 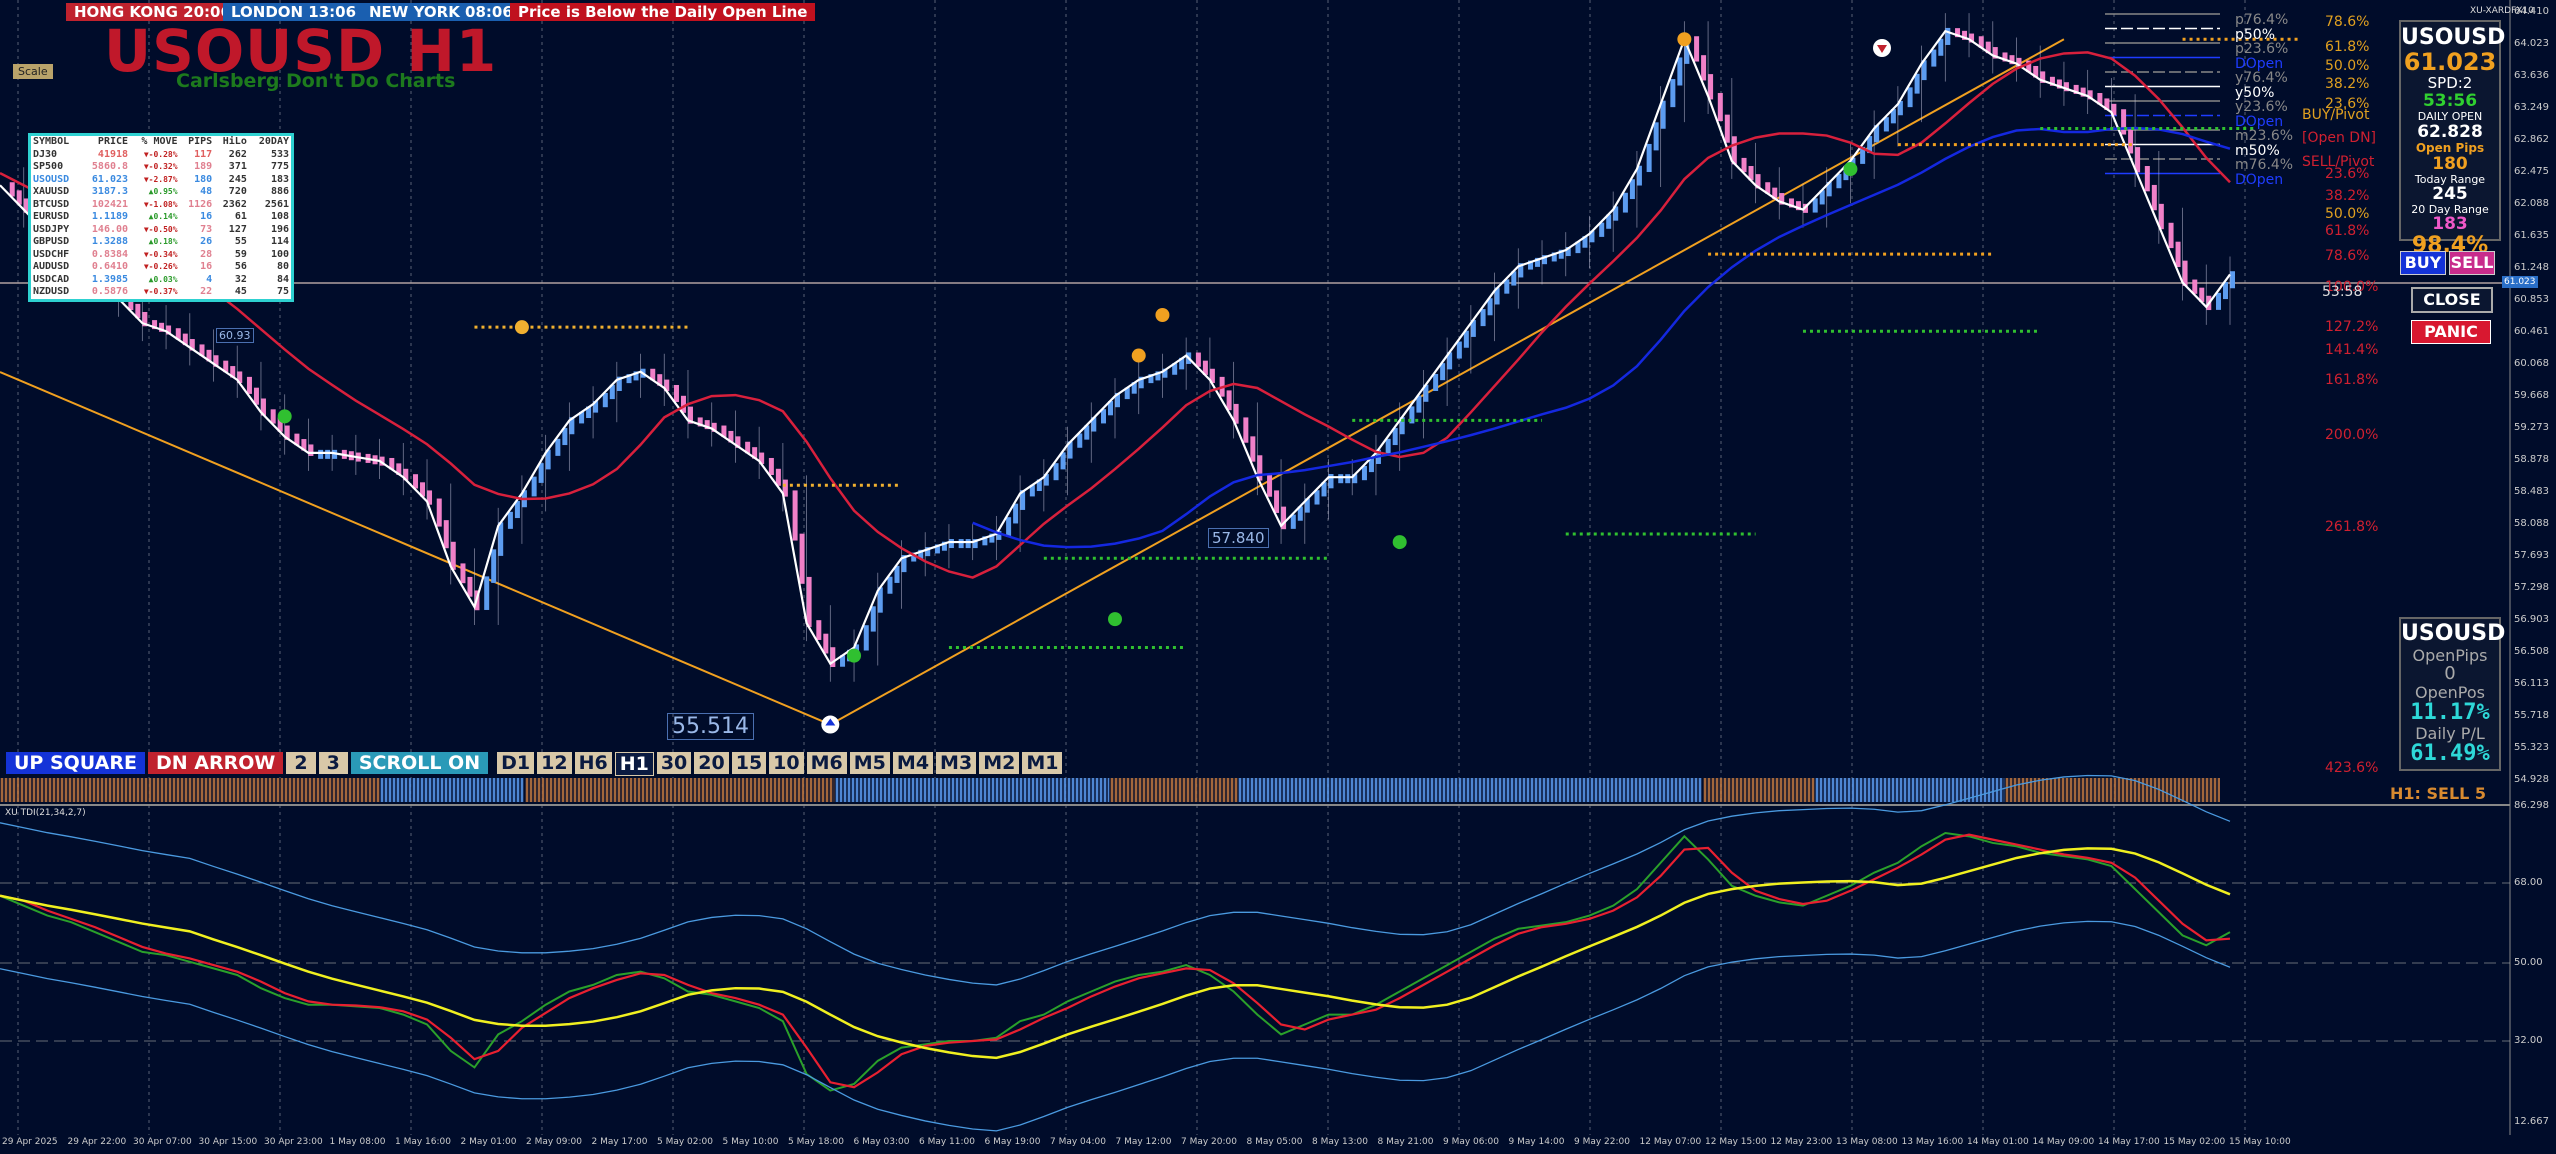 What do you see at coordinates (2352, 327) in the screenshot?
I see `fib-level-label: 127.2%` at bounding box center [2352, 327].